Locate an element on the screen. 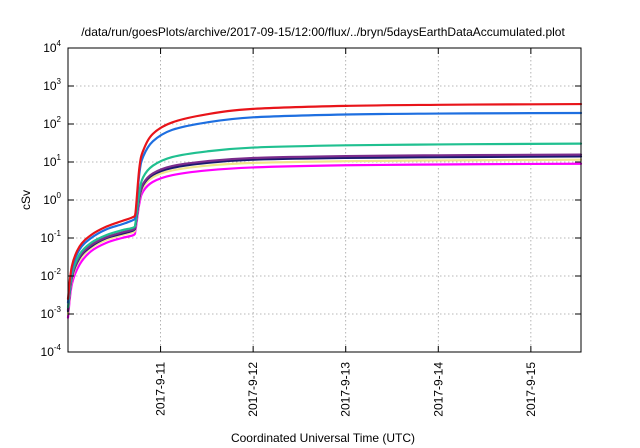 This screenshot has height=448, width=640. x-tick-label: 2017-9-11 is located at coordinates (161, 389).